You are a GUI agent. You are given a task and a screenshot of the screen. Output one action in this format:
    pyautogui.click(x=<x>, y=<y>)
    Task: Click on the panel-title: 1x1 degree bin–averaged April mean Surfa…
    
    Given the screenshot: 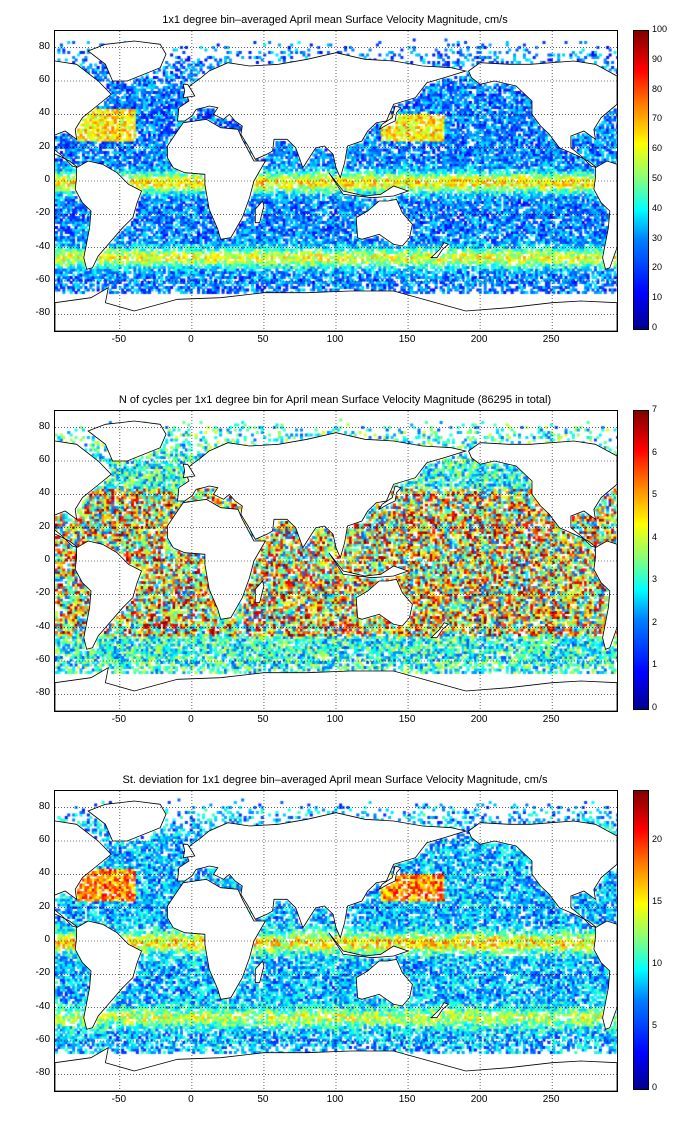 What is the action you would take?
    pyautogui.click(x=335, y=20)
    